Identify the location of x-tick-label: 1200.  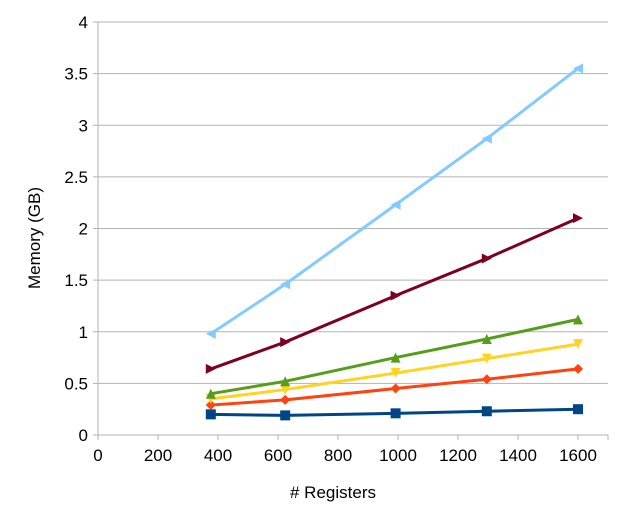
(458, 455).